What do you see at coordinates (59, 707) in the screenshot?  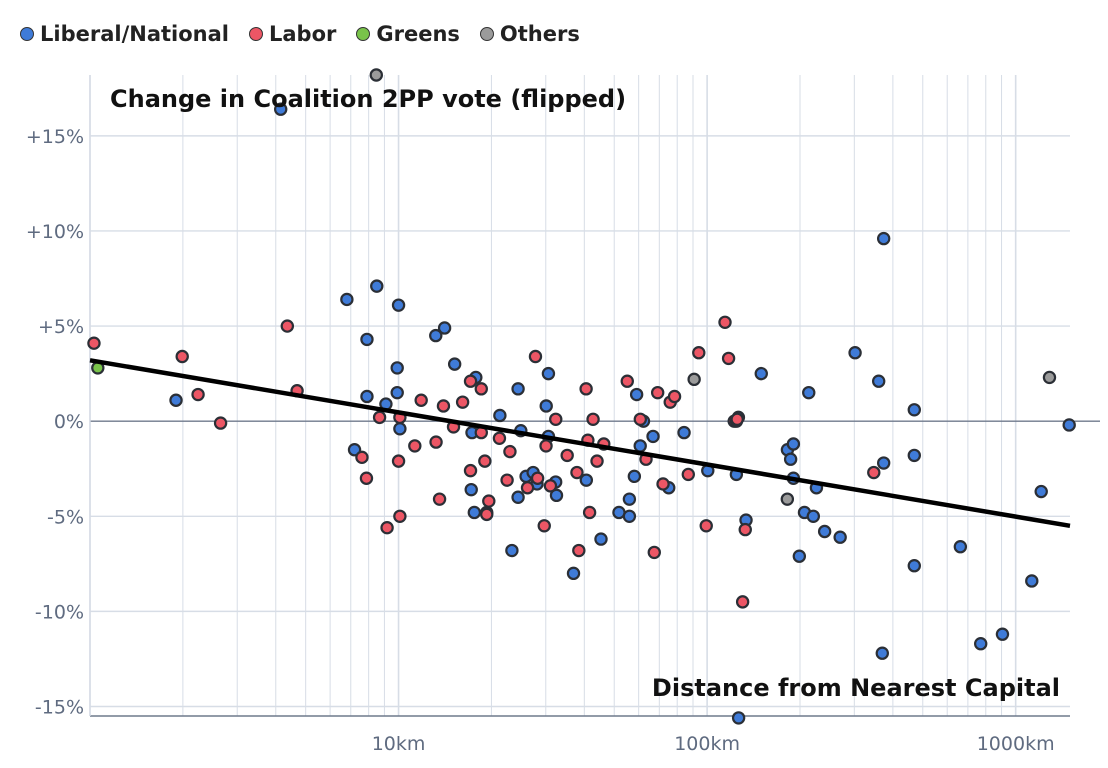 I see `y-tick-label: -15%` at bounding box center [59, 707].